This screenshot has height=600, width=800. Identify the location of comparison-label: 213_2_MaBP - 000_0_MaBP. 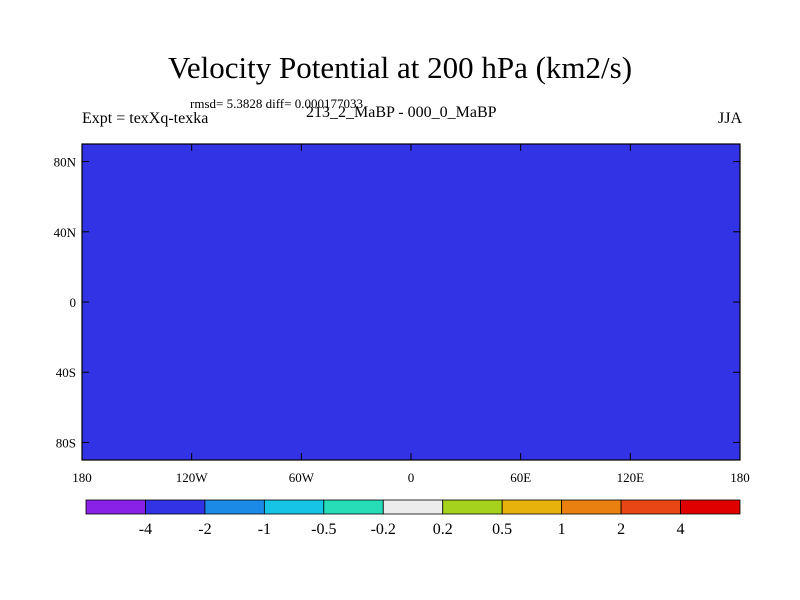
(401, 112).